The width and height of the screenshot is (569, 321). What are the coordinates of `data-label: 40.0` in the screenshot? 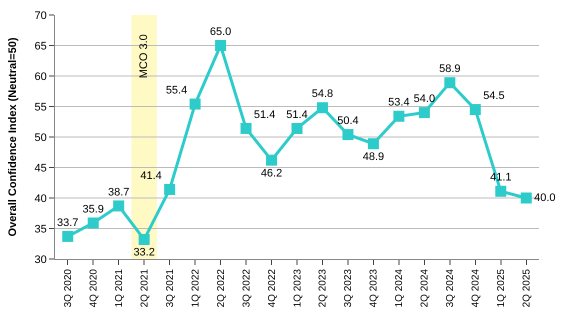 It's located at (545, 198).